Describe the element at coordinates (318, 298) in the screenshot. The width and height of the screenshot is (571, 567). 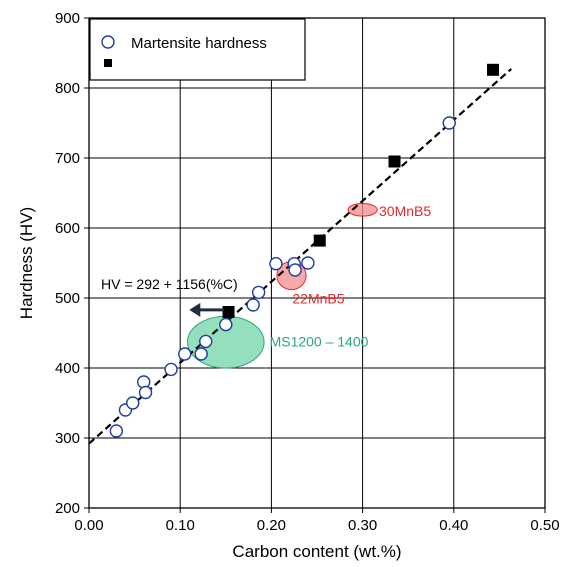
I see `region-label: 22MnB5` at that location.